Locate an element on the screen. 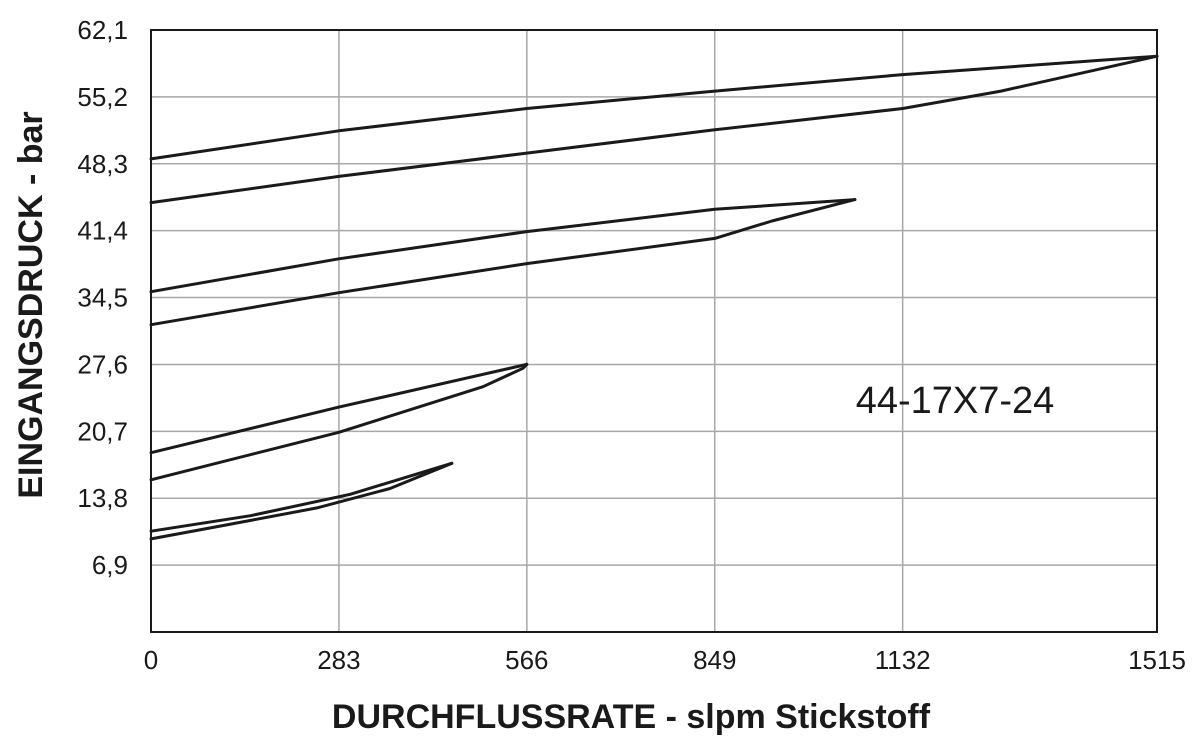  y-tick-label: 34,5 is located at coordinates (102, 298).